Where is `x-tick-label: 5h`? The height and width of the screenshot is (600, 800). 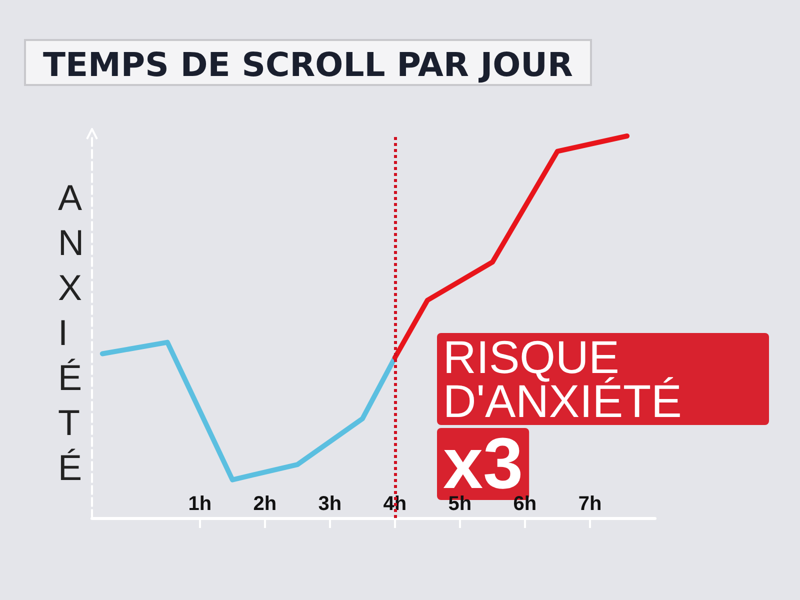 x-tick-label: 5h is located at coordinates (460, 504).